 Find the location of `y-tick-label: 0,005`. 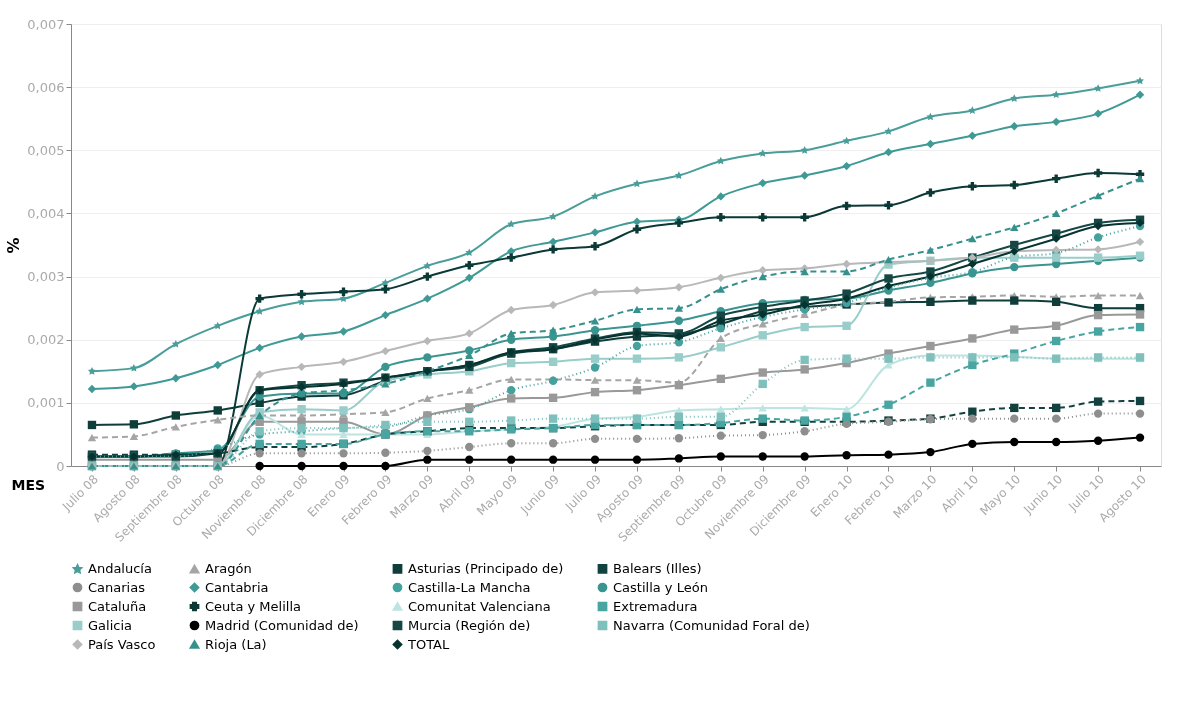

y-tick-label: 0,005 is located at coordinates (46, 150).